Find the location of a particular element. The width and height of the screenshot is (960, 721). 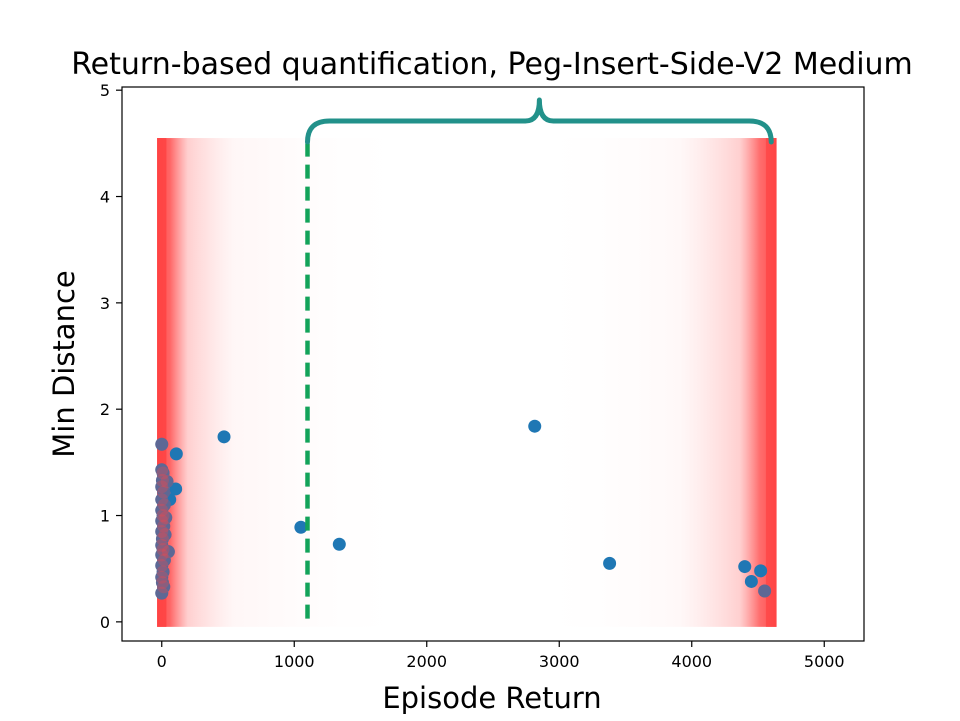

y-tick-label: 4 is located at coordinates (105, 197).